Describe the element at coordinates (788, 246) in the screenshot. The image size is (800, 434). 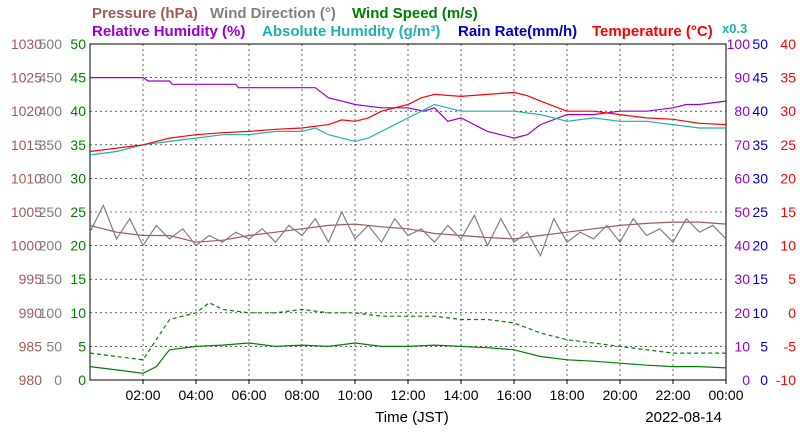
I see `temperature-tick-label: 10` at that location.